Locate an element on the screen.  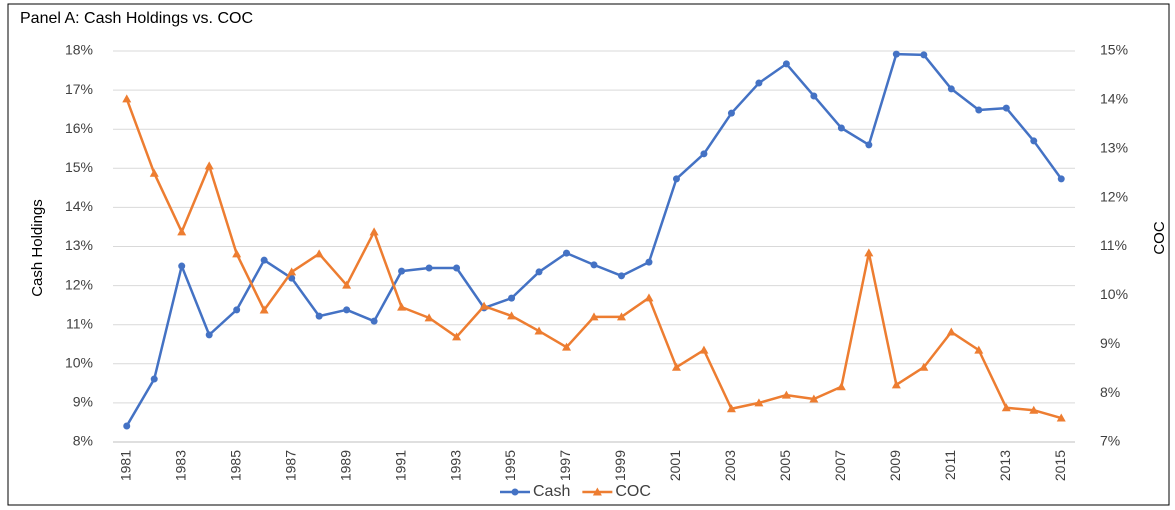
x-tick-label: 2007 is located at coordinates (840, 465).